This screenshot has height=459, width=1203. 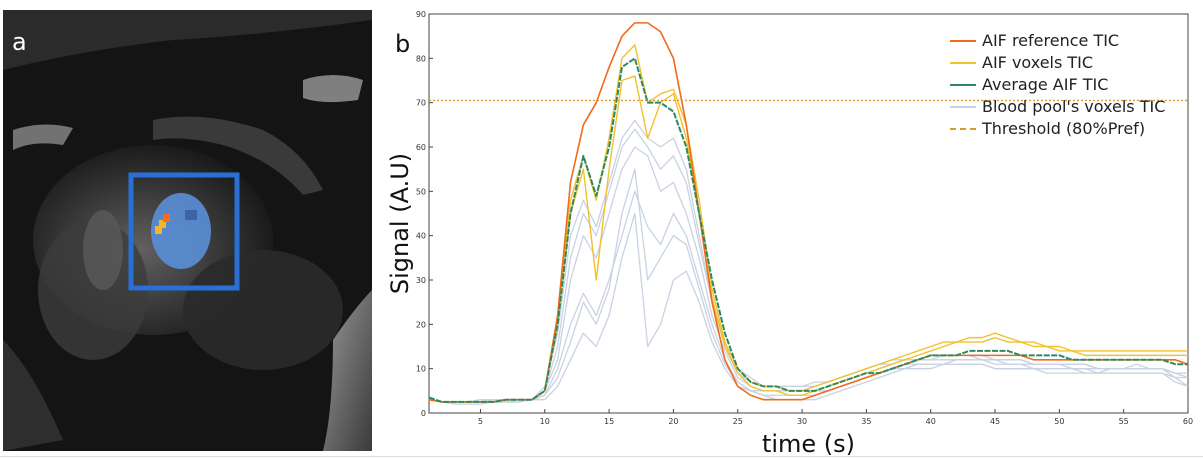 What do you see at coordinates (866, 421) in the screenshot?
I see `x-tick-label: 35` at bounding box center [866, 421].